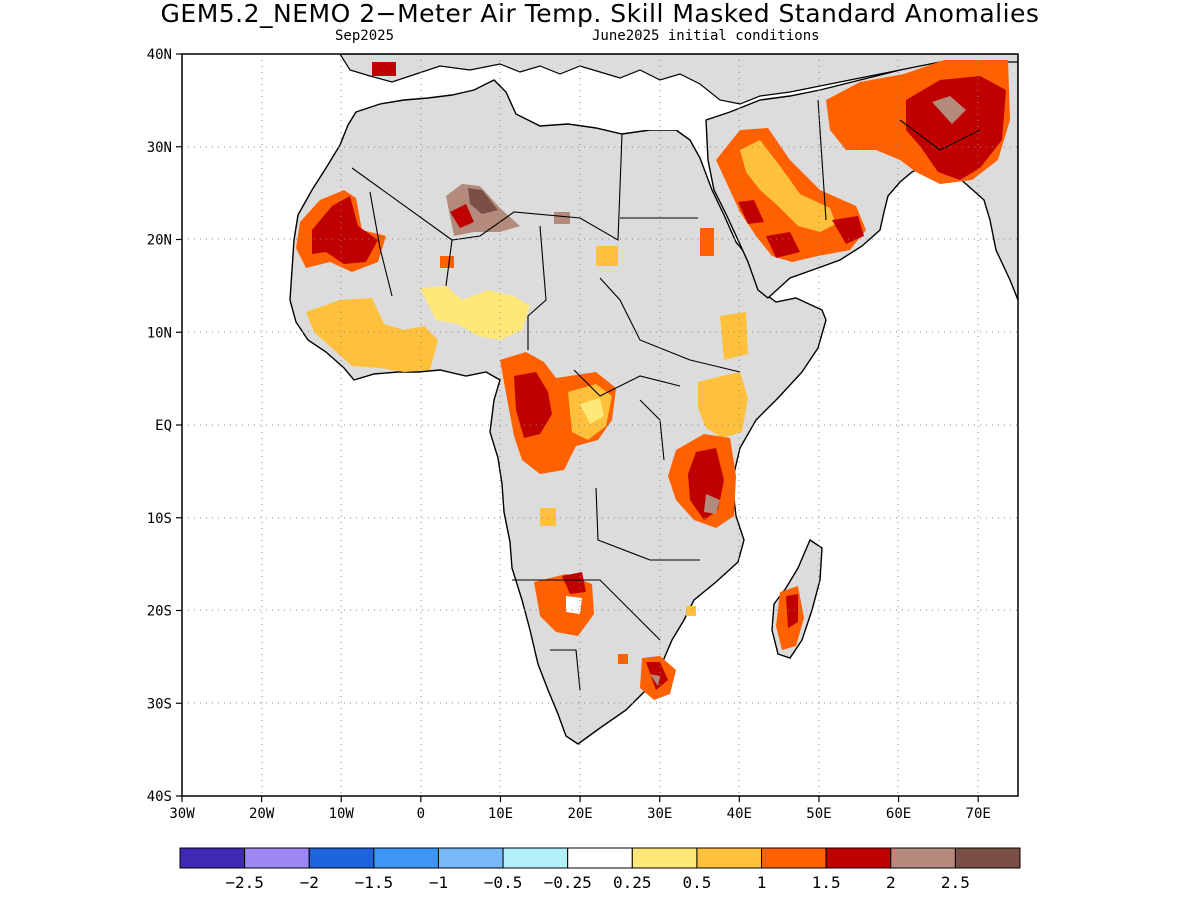  What do you see at coordinates (159, 241) in the screenshot?
I see `lat-tick-label: 20N` at bounding box center [159, 241].